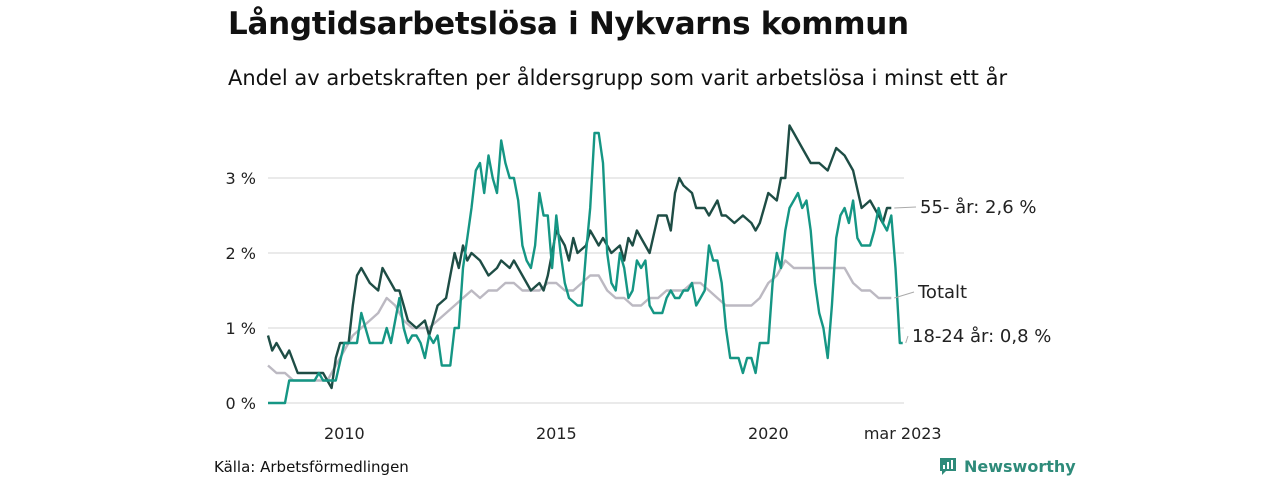  What do you see at coordinates (241, 253) in the screenshot?
I see `y-tick-label: 2 %` at bounding box center [241, 253].